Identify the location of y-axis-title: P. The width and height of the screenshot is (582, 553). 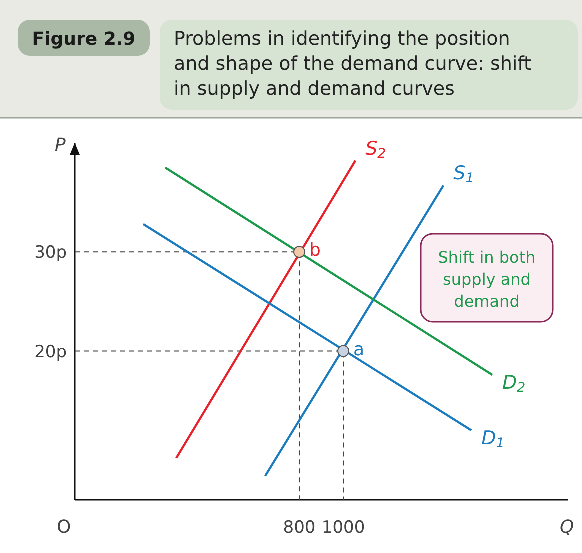
(60, 145).